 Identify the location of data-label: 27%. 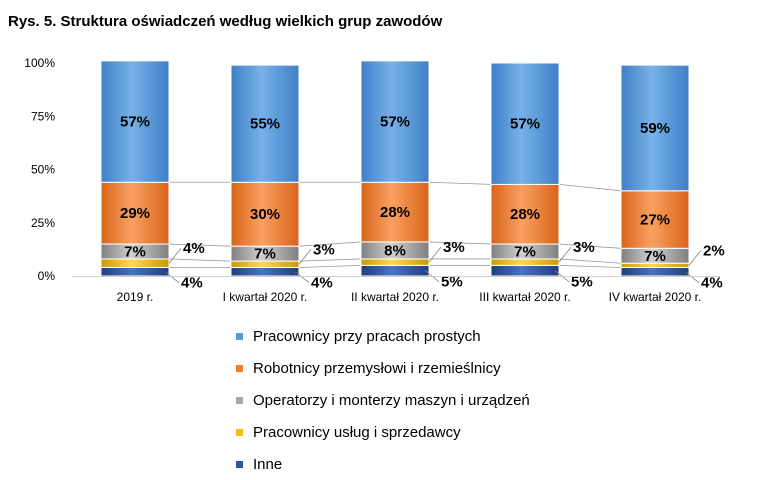
(655, 220).